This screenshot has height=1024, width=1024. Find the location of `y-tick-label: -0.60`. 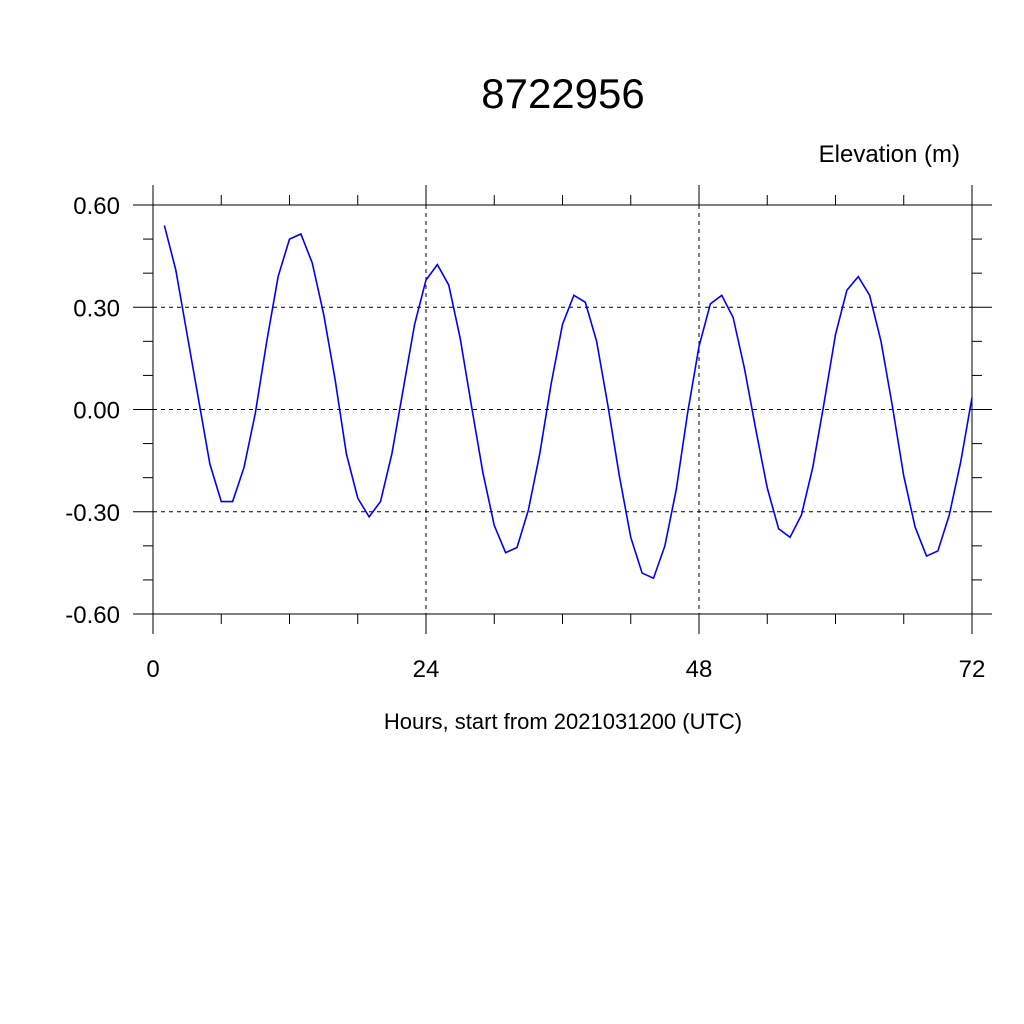

y-tick-label: -0.60 is located at coordinates (92, 615).